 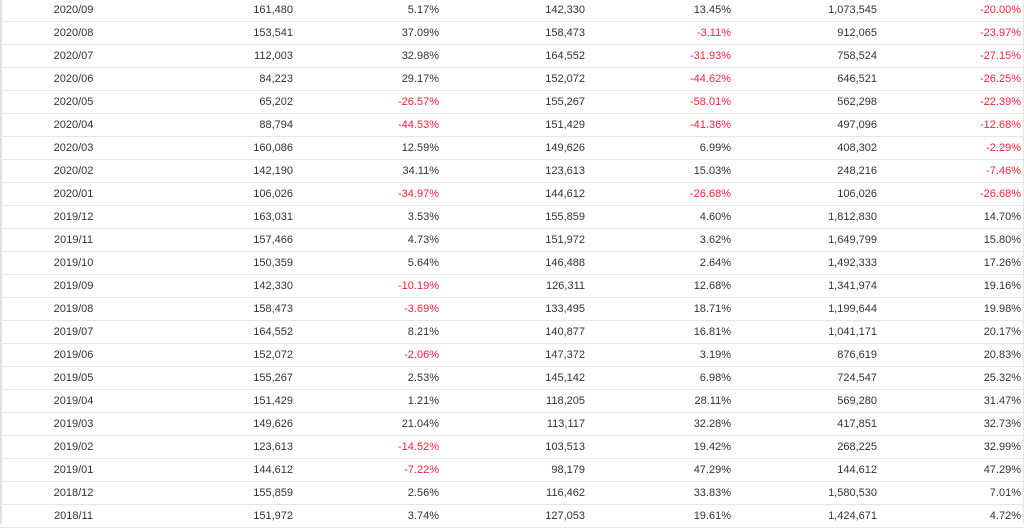 I want to click on change-cell: 32.99%, so click(x=952, y=447).